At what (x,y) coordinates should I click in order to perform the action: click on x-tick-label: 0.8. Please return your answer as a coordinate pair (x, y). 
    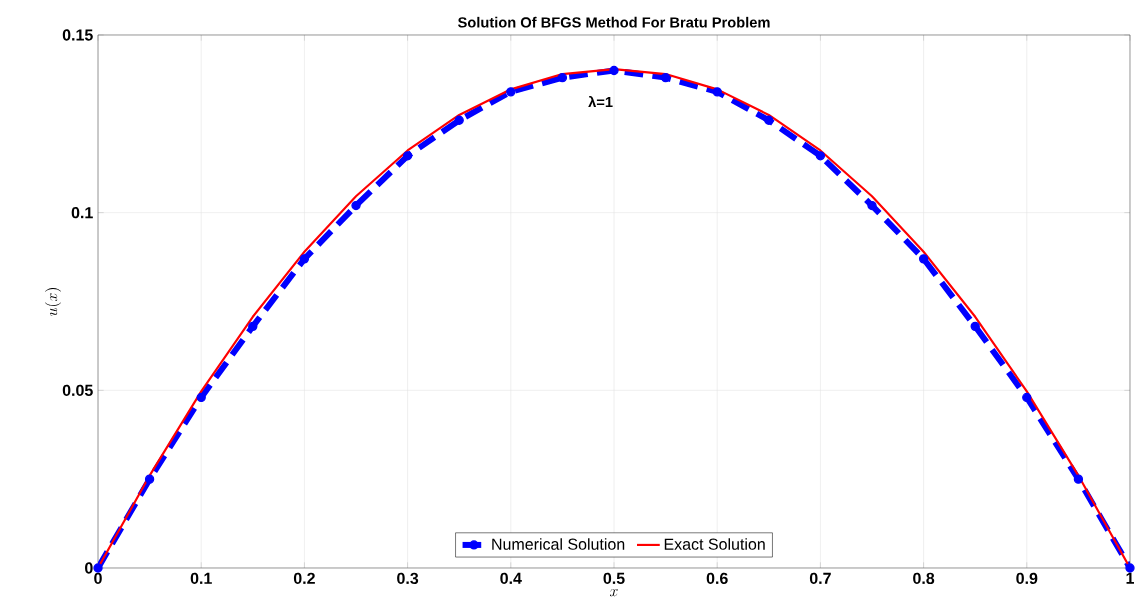
    Looking at the image, I should click on (924, 578).